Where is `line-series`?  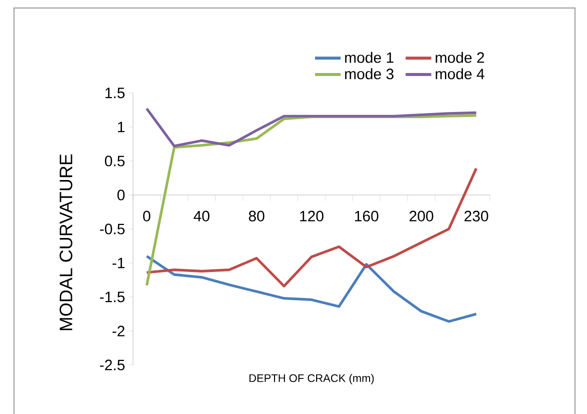 line-series is located at coordinates (311, 288).